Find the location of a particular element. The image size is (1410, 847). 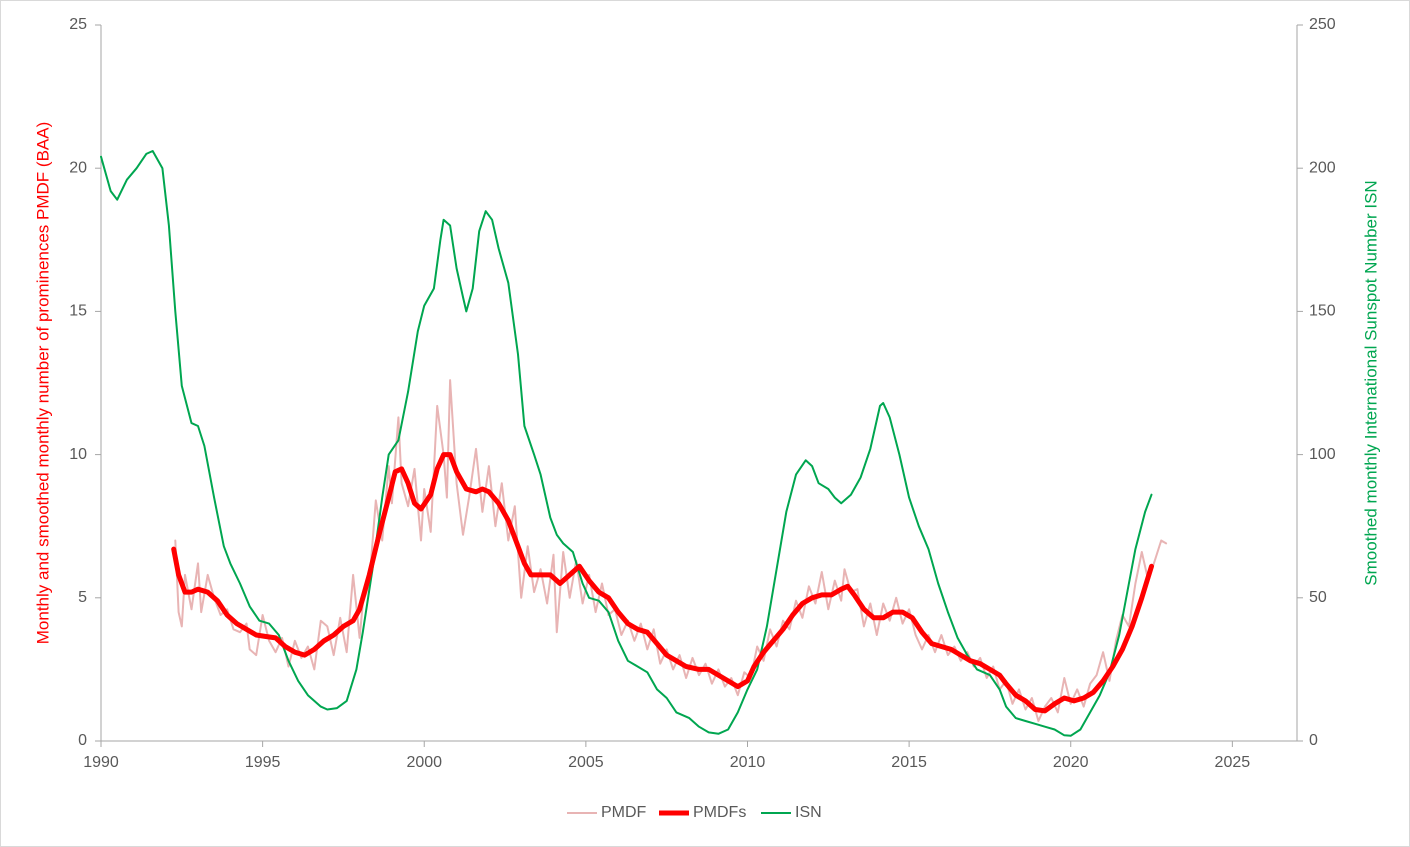

y2-tick-label: 150 is located at coordinates (1322, 311).